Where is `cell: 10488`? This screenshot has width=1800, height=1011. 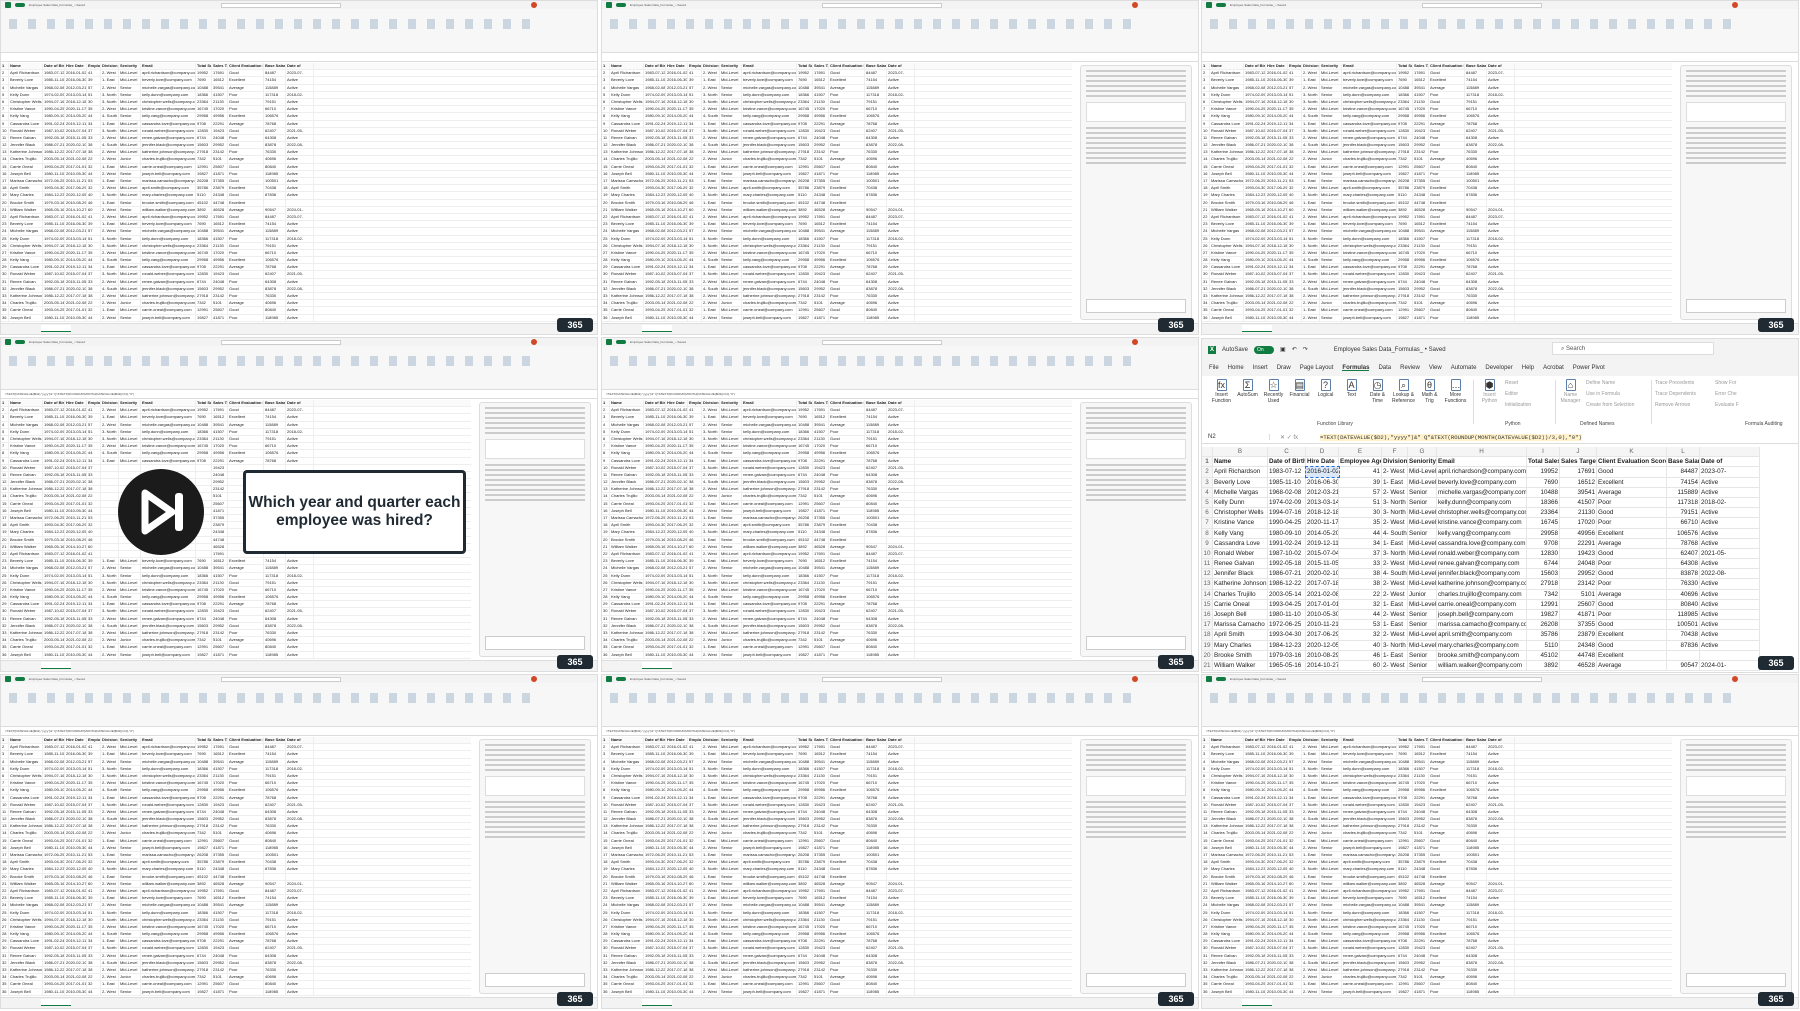
cell: 10488 is located at coordinates (1405, 87).